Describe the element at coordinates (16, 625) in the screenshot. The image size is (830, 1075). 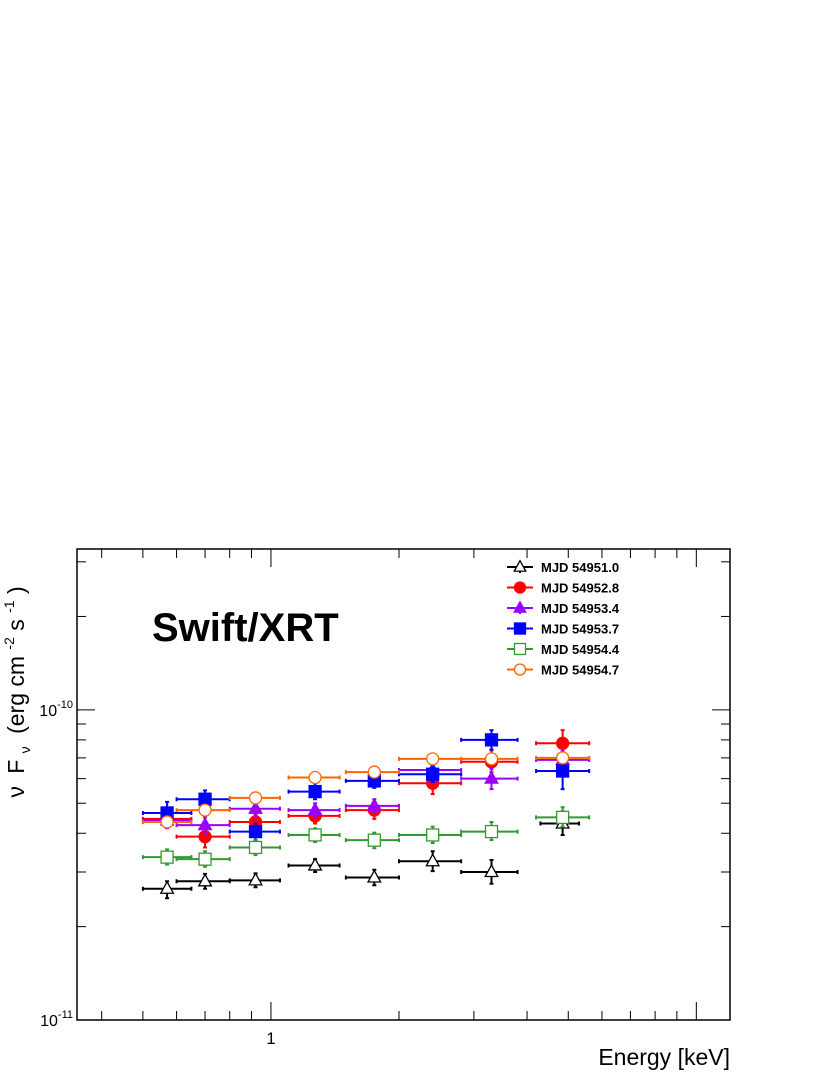
I see `y-axis-unit-s: s` at that location.